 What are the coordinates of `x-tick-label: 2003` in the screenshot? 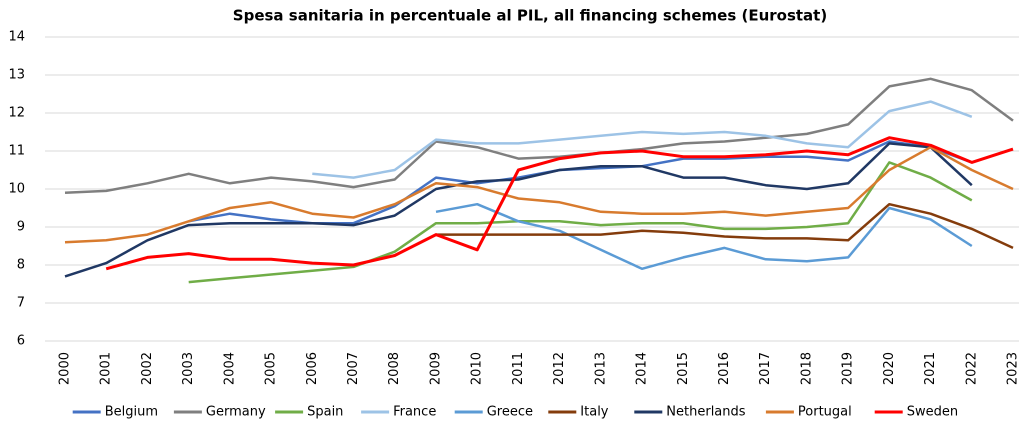 It's located at (188, 368).